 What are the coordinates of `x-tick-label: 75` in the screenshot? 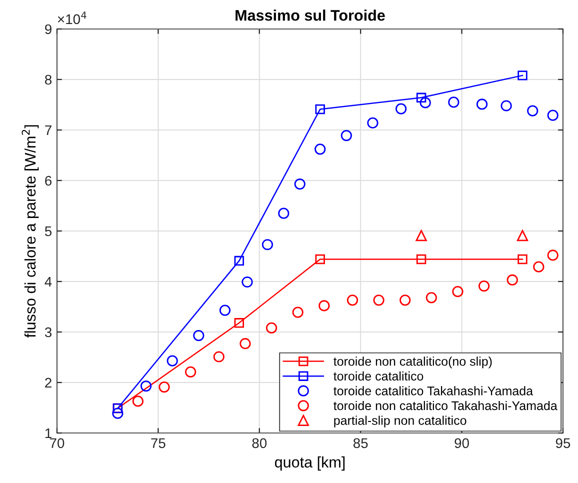 It's located at (158, 443).